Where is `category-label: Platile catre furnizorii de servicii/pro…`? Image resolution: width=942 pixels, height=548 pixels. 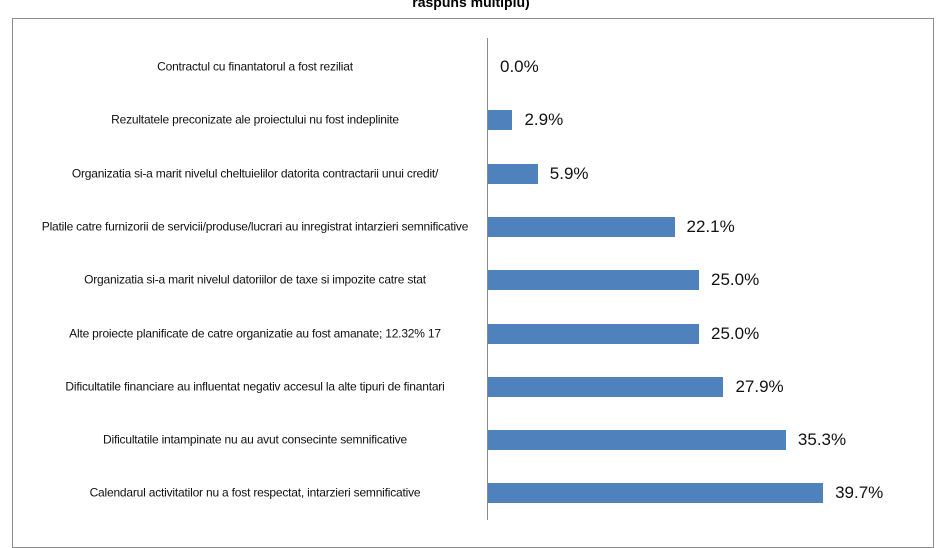 category-label: Platile catre furnizorii de servicii/pro… is located at coordinates (255, 226).